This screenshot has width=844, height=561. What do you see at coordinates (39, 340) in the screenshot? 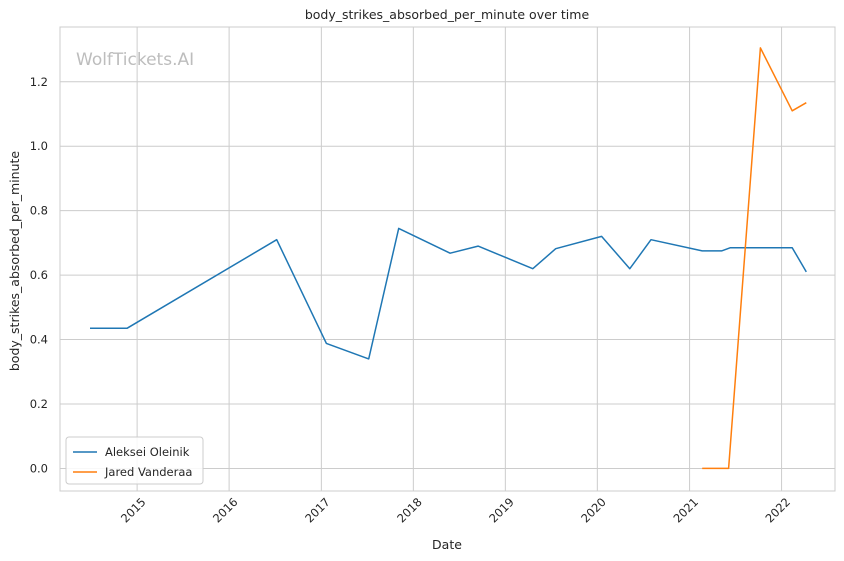
I see `y-tick-label: 0.4` at bounding box center [39, 340].